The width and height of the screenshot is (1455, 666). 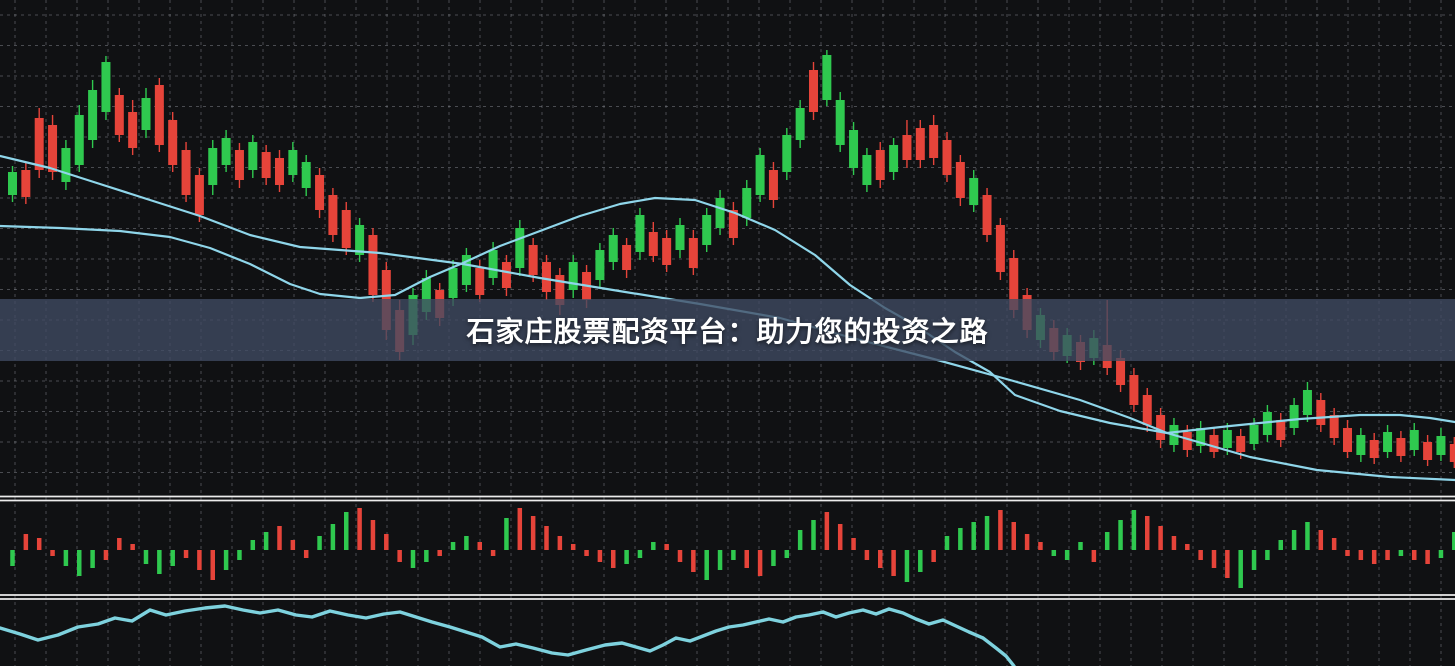 I want to click on banner-title: 石家庄股票配资平台：助力您的投资之路, so click(x=727, y=331).